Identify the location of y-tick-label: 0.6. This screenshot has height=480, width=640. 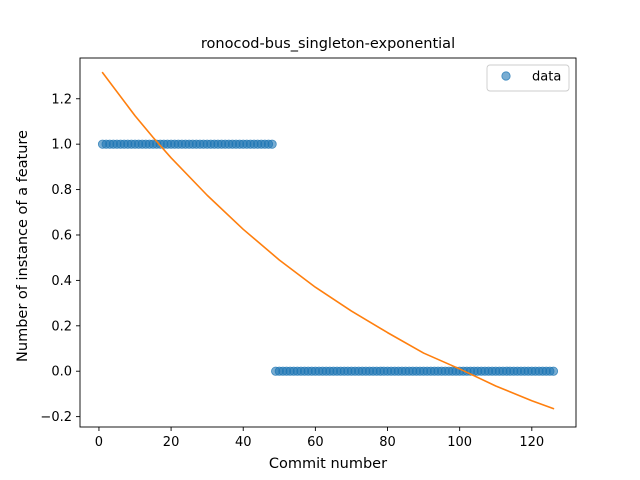
(61, 235).